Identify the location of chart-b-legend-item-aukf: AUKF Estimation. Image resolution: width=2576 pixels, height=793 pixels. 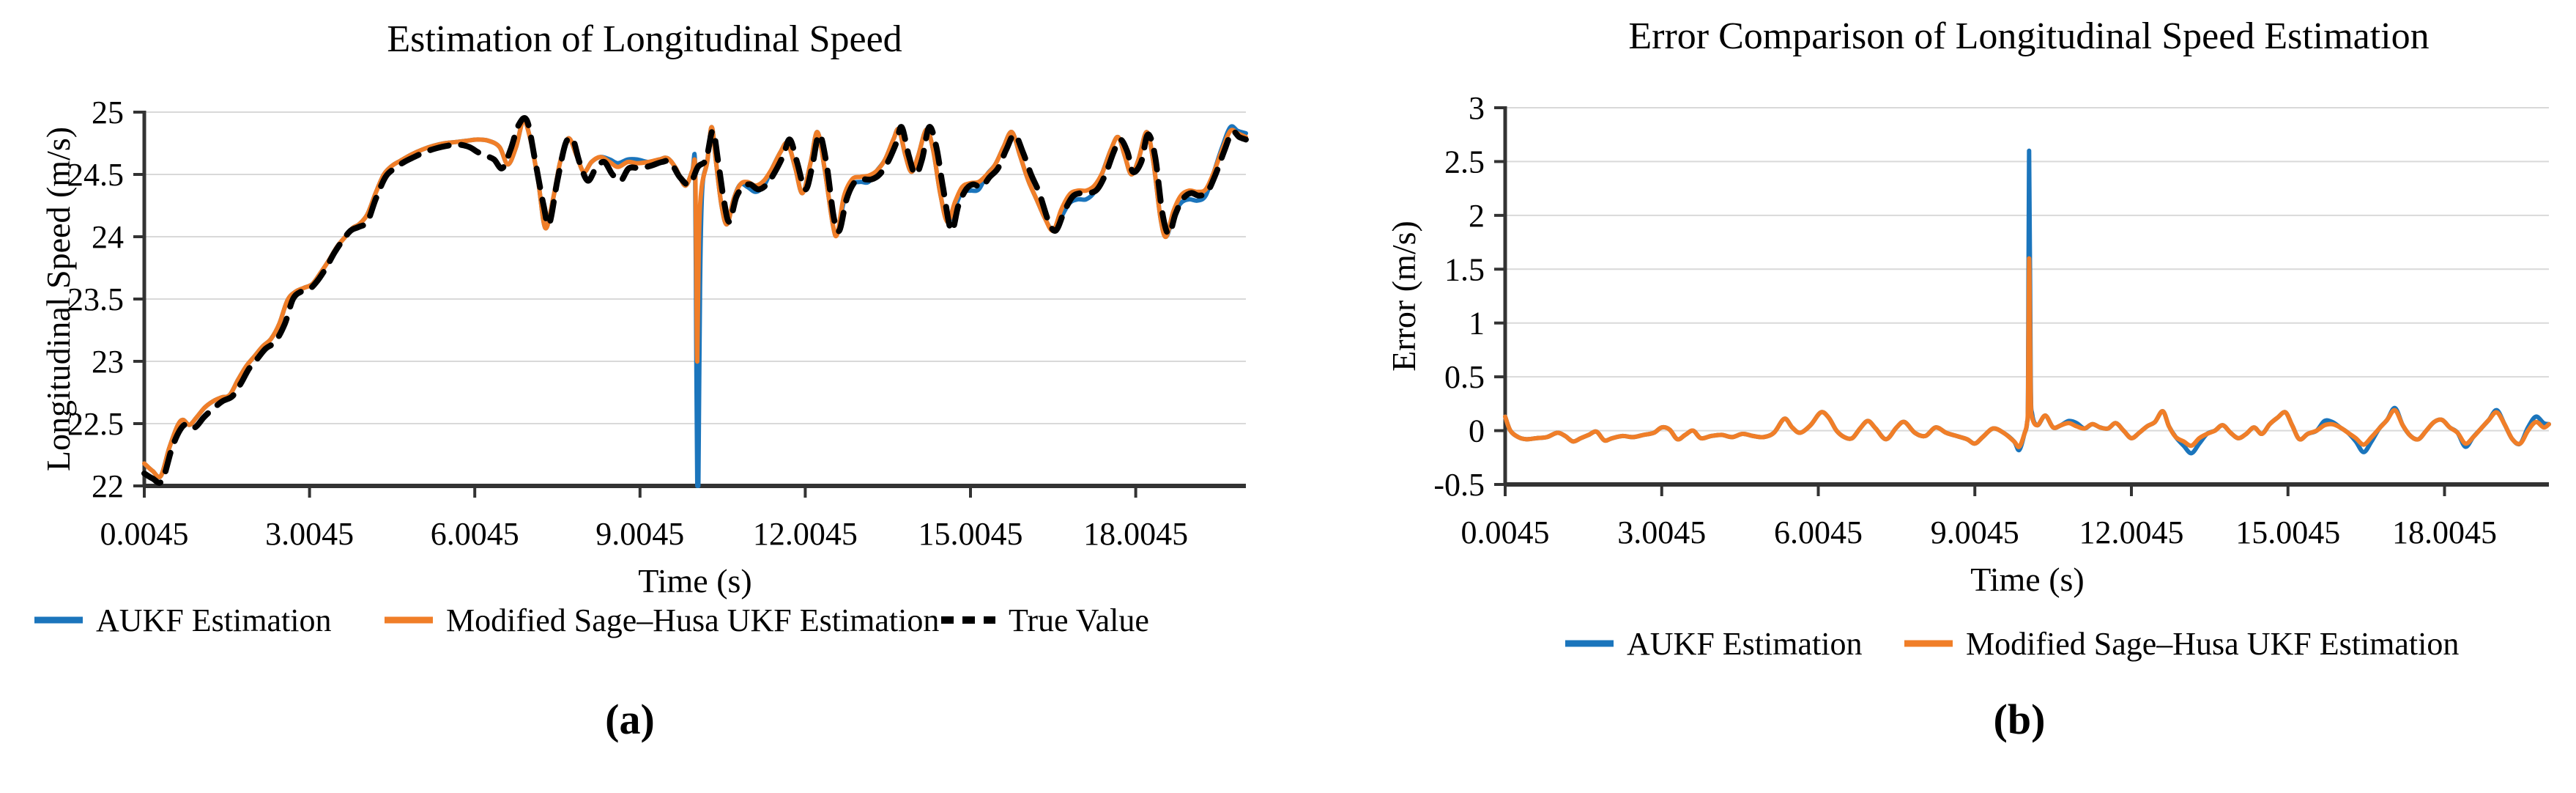
(1713, 643).